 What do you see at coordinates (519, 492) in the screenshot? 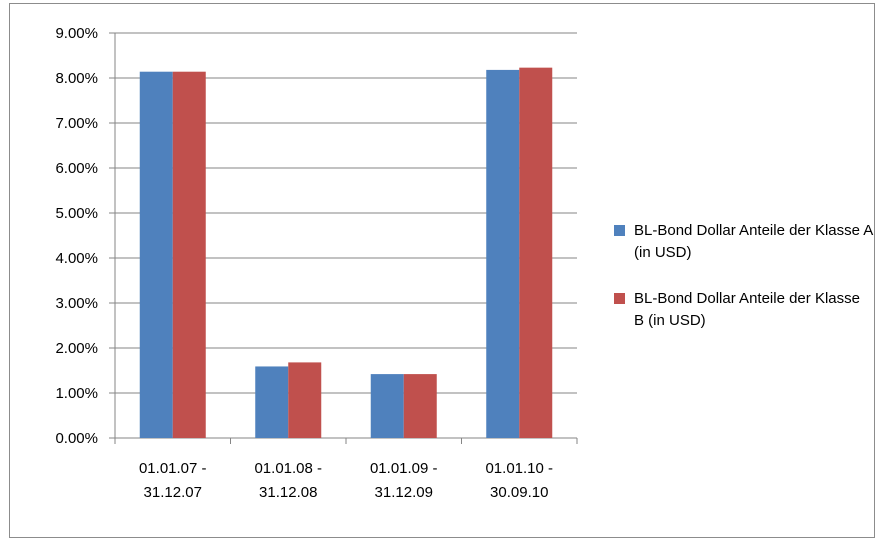
I see `x-category-label: 30.09.10` at bounding box center [519, 492].